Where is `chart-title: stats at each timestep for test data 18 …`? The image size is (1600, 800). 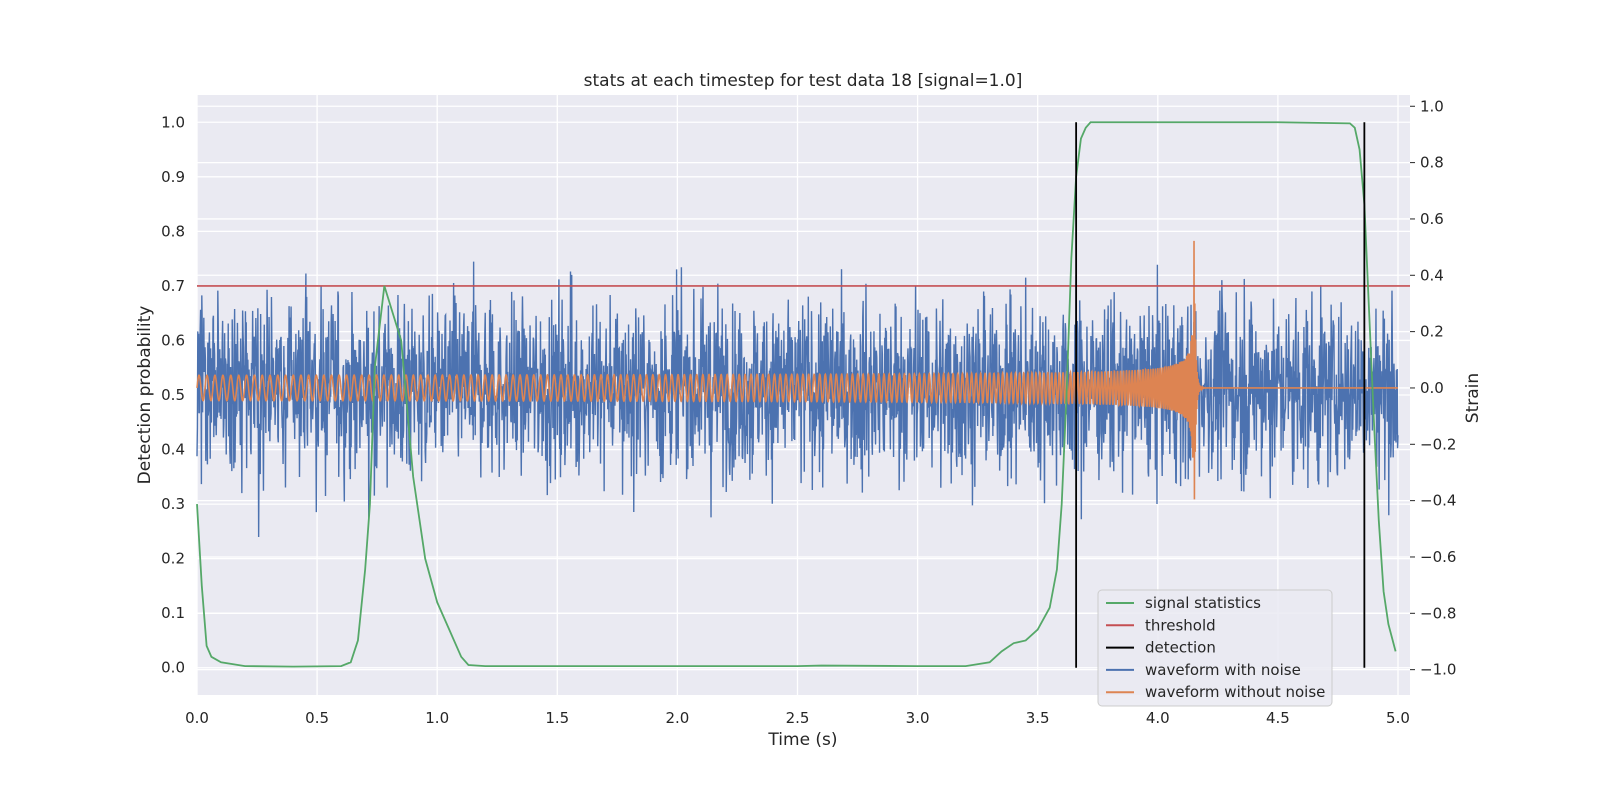
chart-title: stats at each timestep for test data 18 … is located at coordinates (803, 81).